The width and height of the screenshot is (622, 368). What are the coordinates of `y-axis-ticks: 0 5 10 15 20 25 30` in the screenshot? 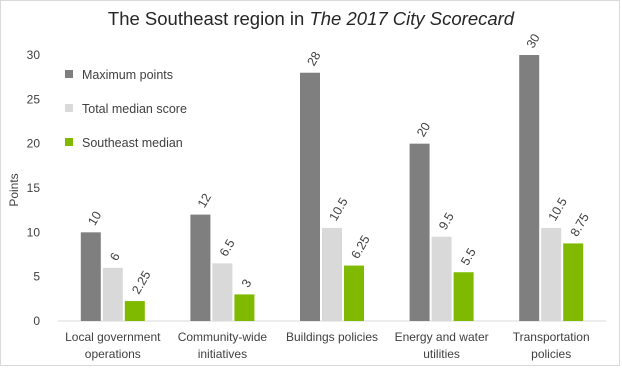 It's located at (34, 188).